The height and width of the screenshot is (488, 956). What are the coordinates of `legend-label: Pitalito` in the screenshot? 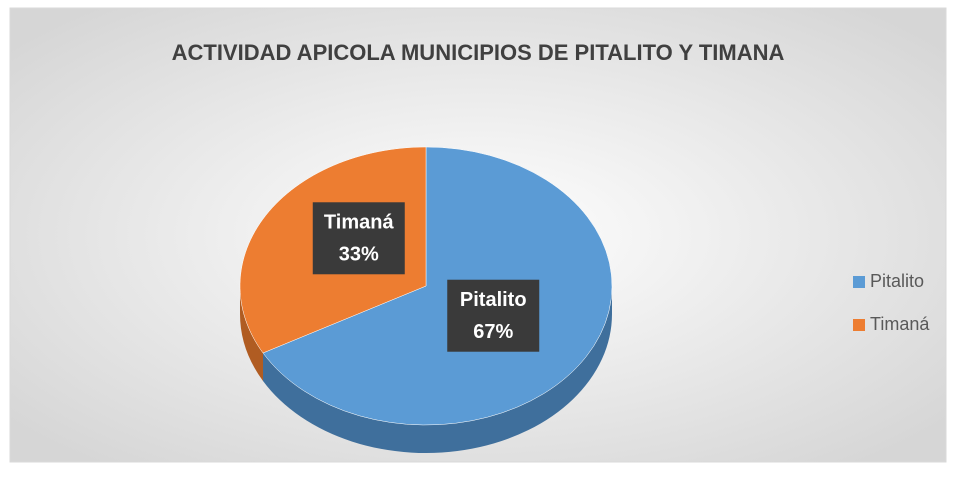 It's located at (897, 281).